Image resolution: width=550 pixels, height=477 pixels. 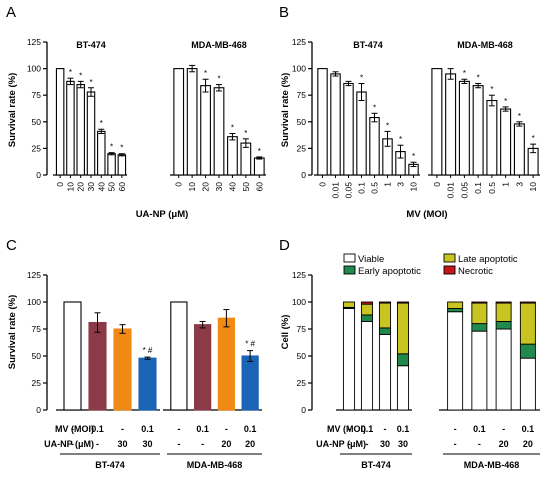 What do you see at coordinates (284, 12) in the screenshot?
I see `panel-letter-b: B` at bounding box center [284, 12].